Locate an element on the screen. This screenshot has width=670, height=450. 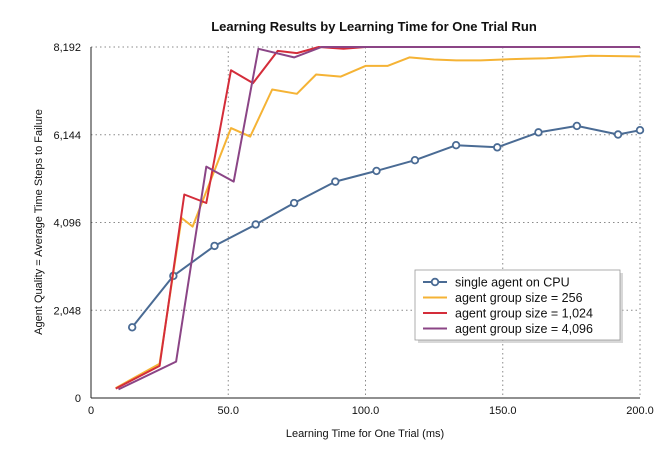
legend-item: agent group size = 1,024 is located at coordinates (508, 314).